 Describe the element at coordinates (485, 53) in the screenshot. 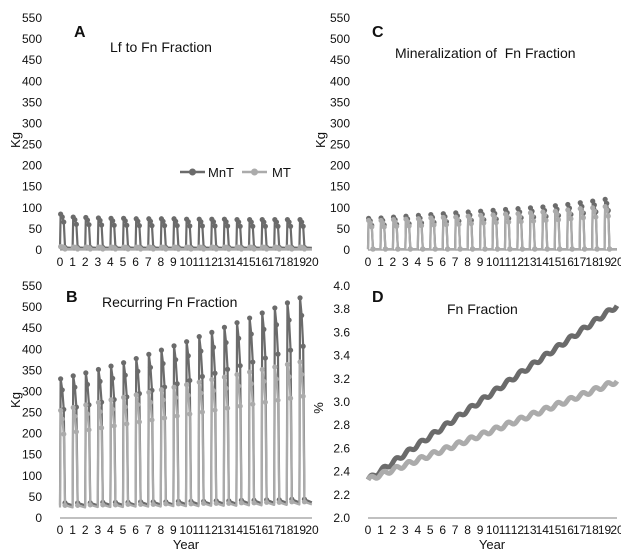

I see `panel-c-title: Mineralization of Fn Fraction` at that location.